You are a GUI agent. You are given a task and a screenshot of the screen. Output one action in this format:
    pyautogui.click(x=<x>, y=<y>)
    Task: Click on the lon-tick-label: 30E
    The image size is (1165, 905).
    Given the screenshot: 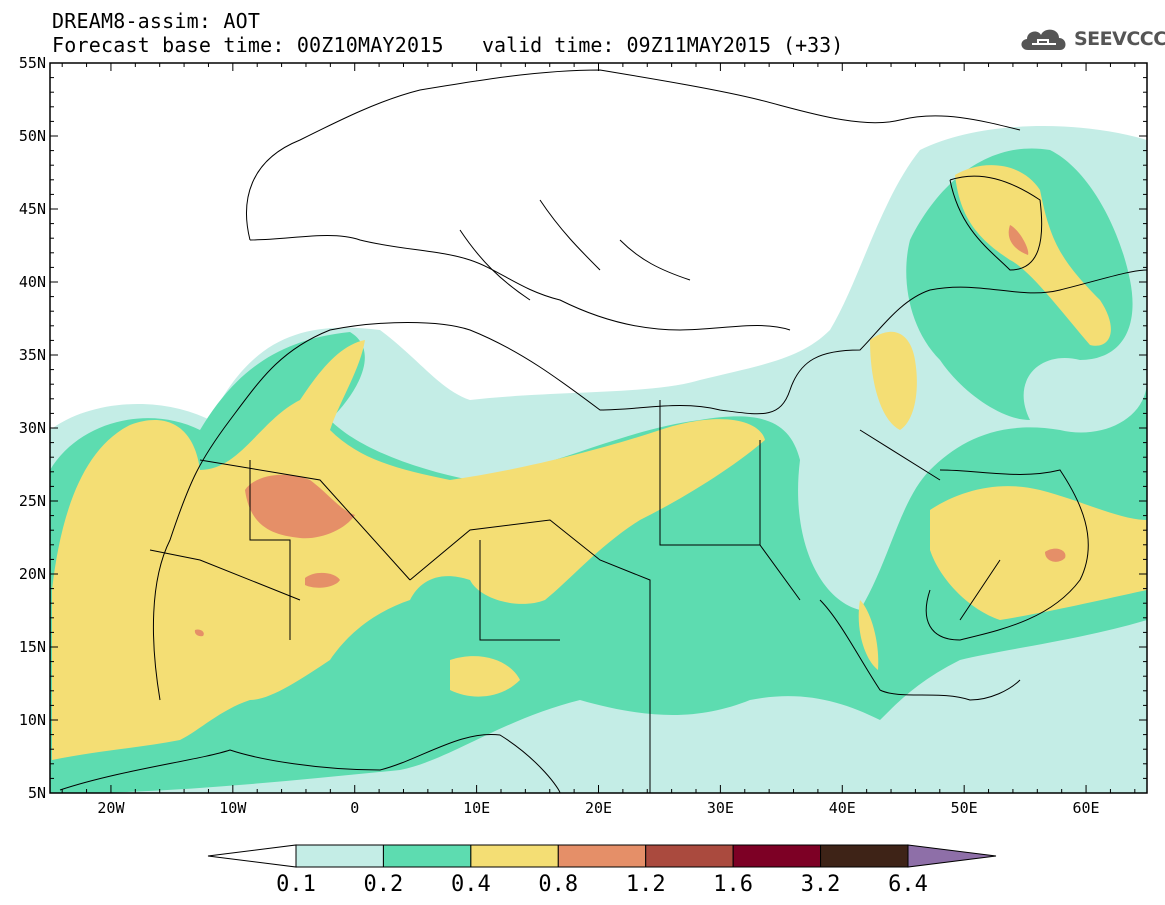 What is the action you would take?
    pyautogui.click(x=720, y=808)
    